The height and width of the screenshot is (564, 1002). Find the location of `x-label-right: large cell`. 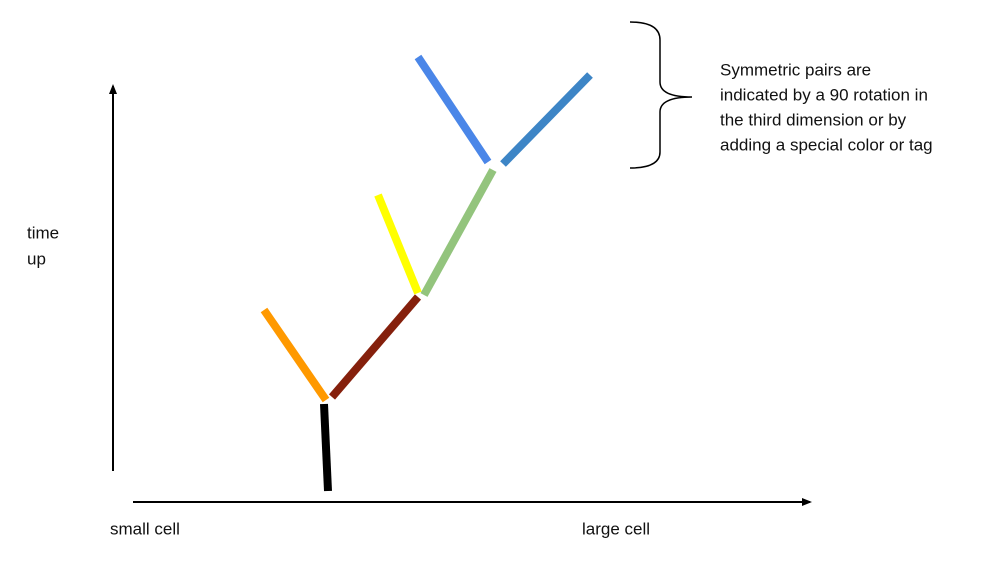

x-label-right: large cell is located at coordinates (616, 528).